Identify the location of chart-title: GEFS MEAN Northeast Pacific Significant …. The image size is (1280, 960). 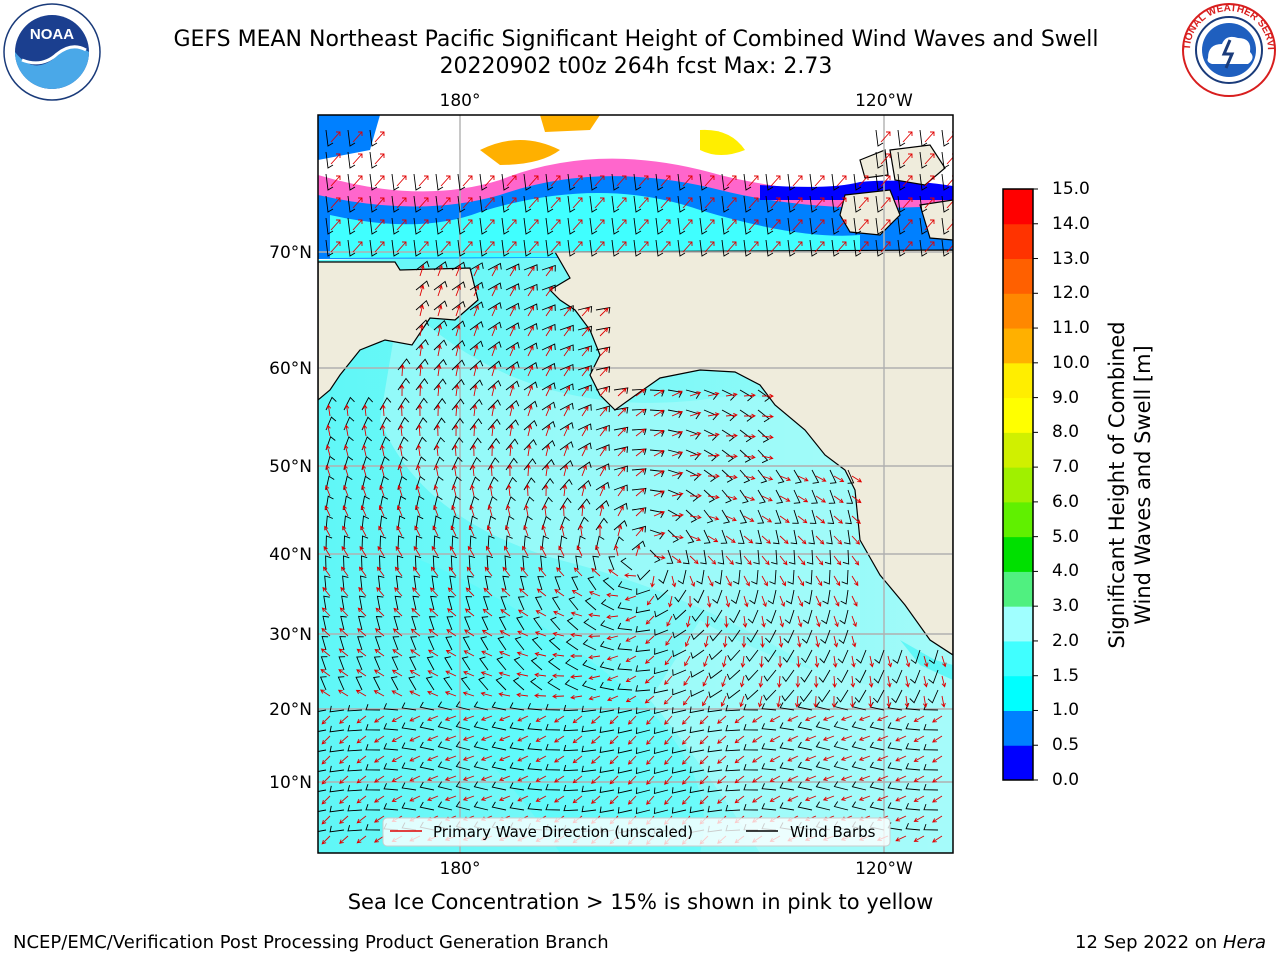
(636, 39).